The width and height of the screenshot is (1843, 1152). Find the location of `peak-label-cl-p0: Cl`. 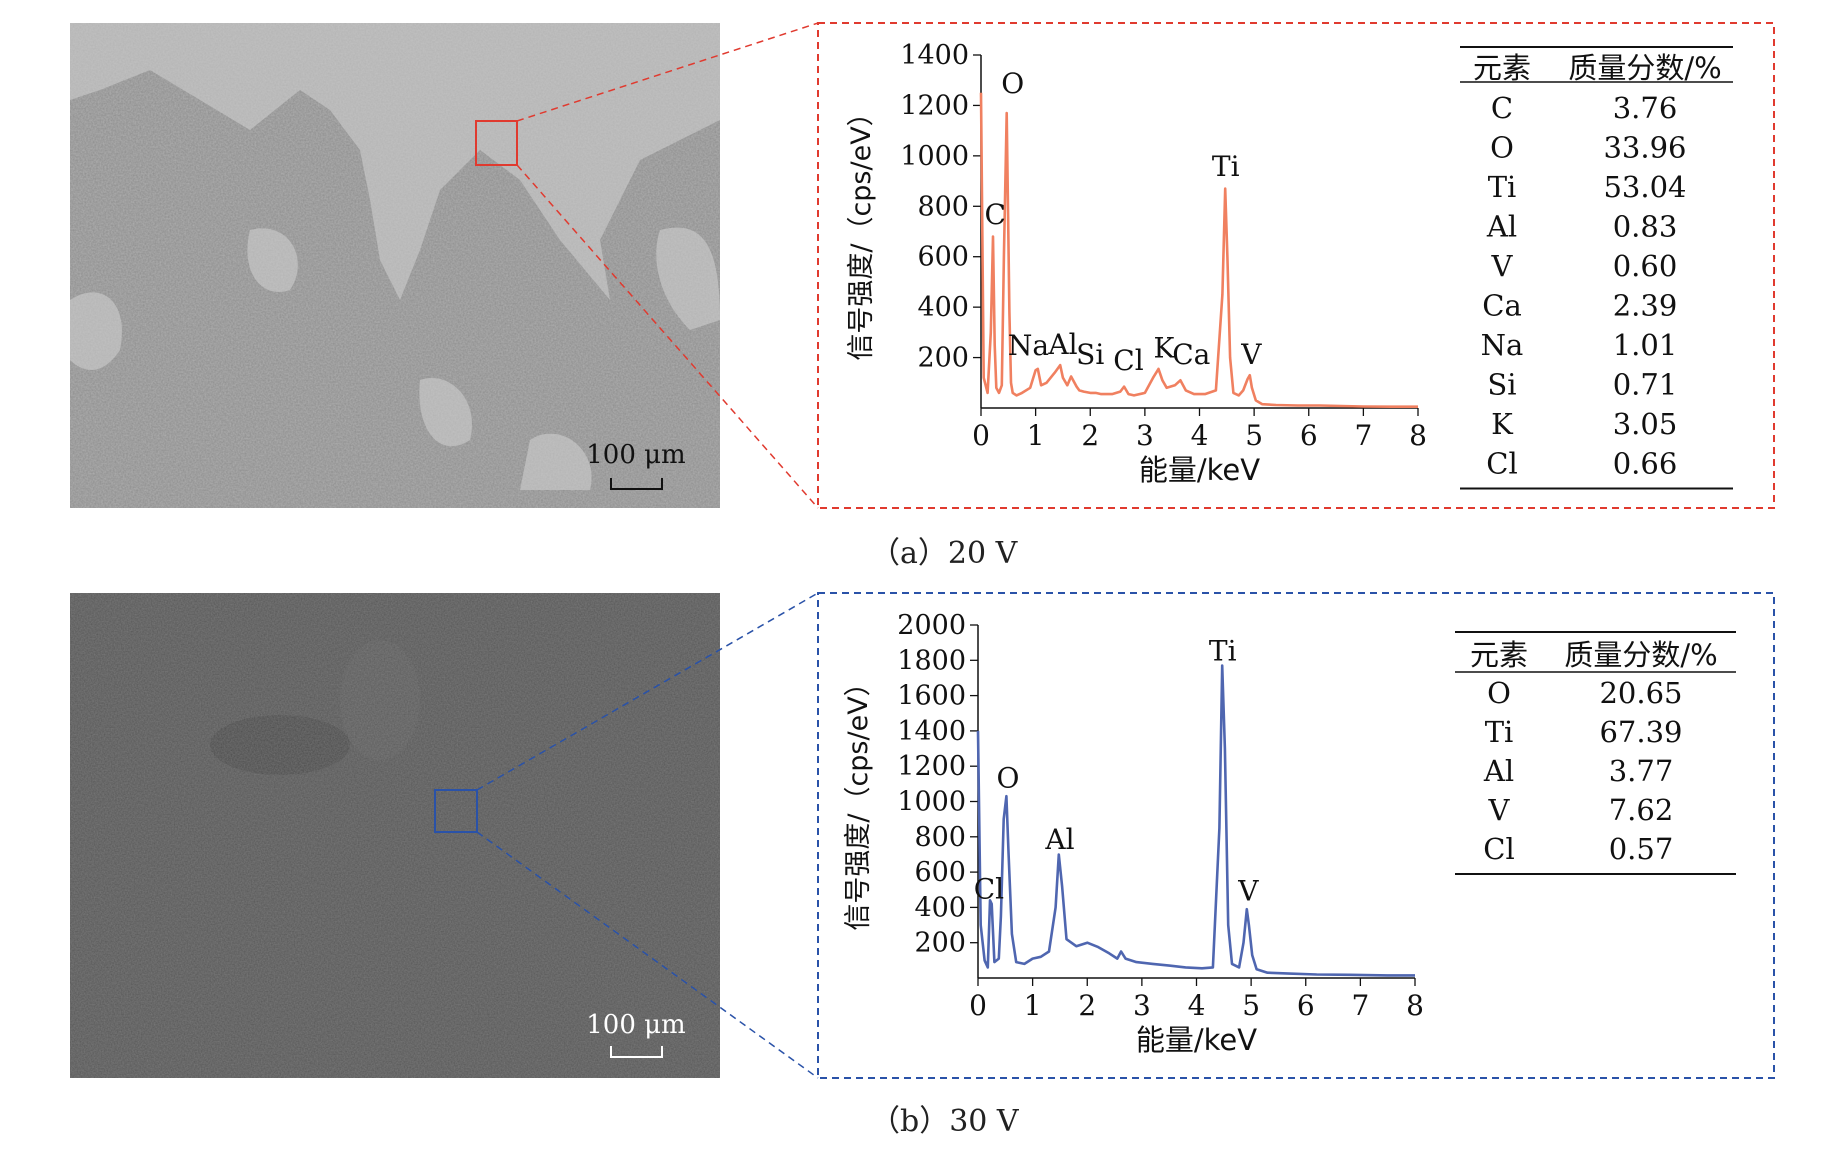

peak-label-cl-p0: Cl is located at coordinates (1128, 360).